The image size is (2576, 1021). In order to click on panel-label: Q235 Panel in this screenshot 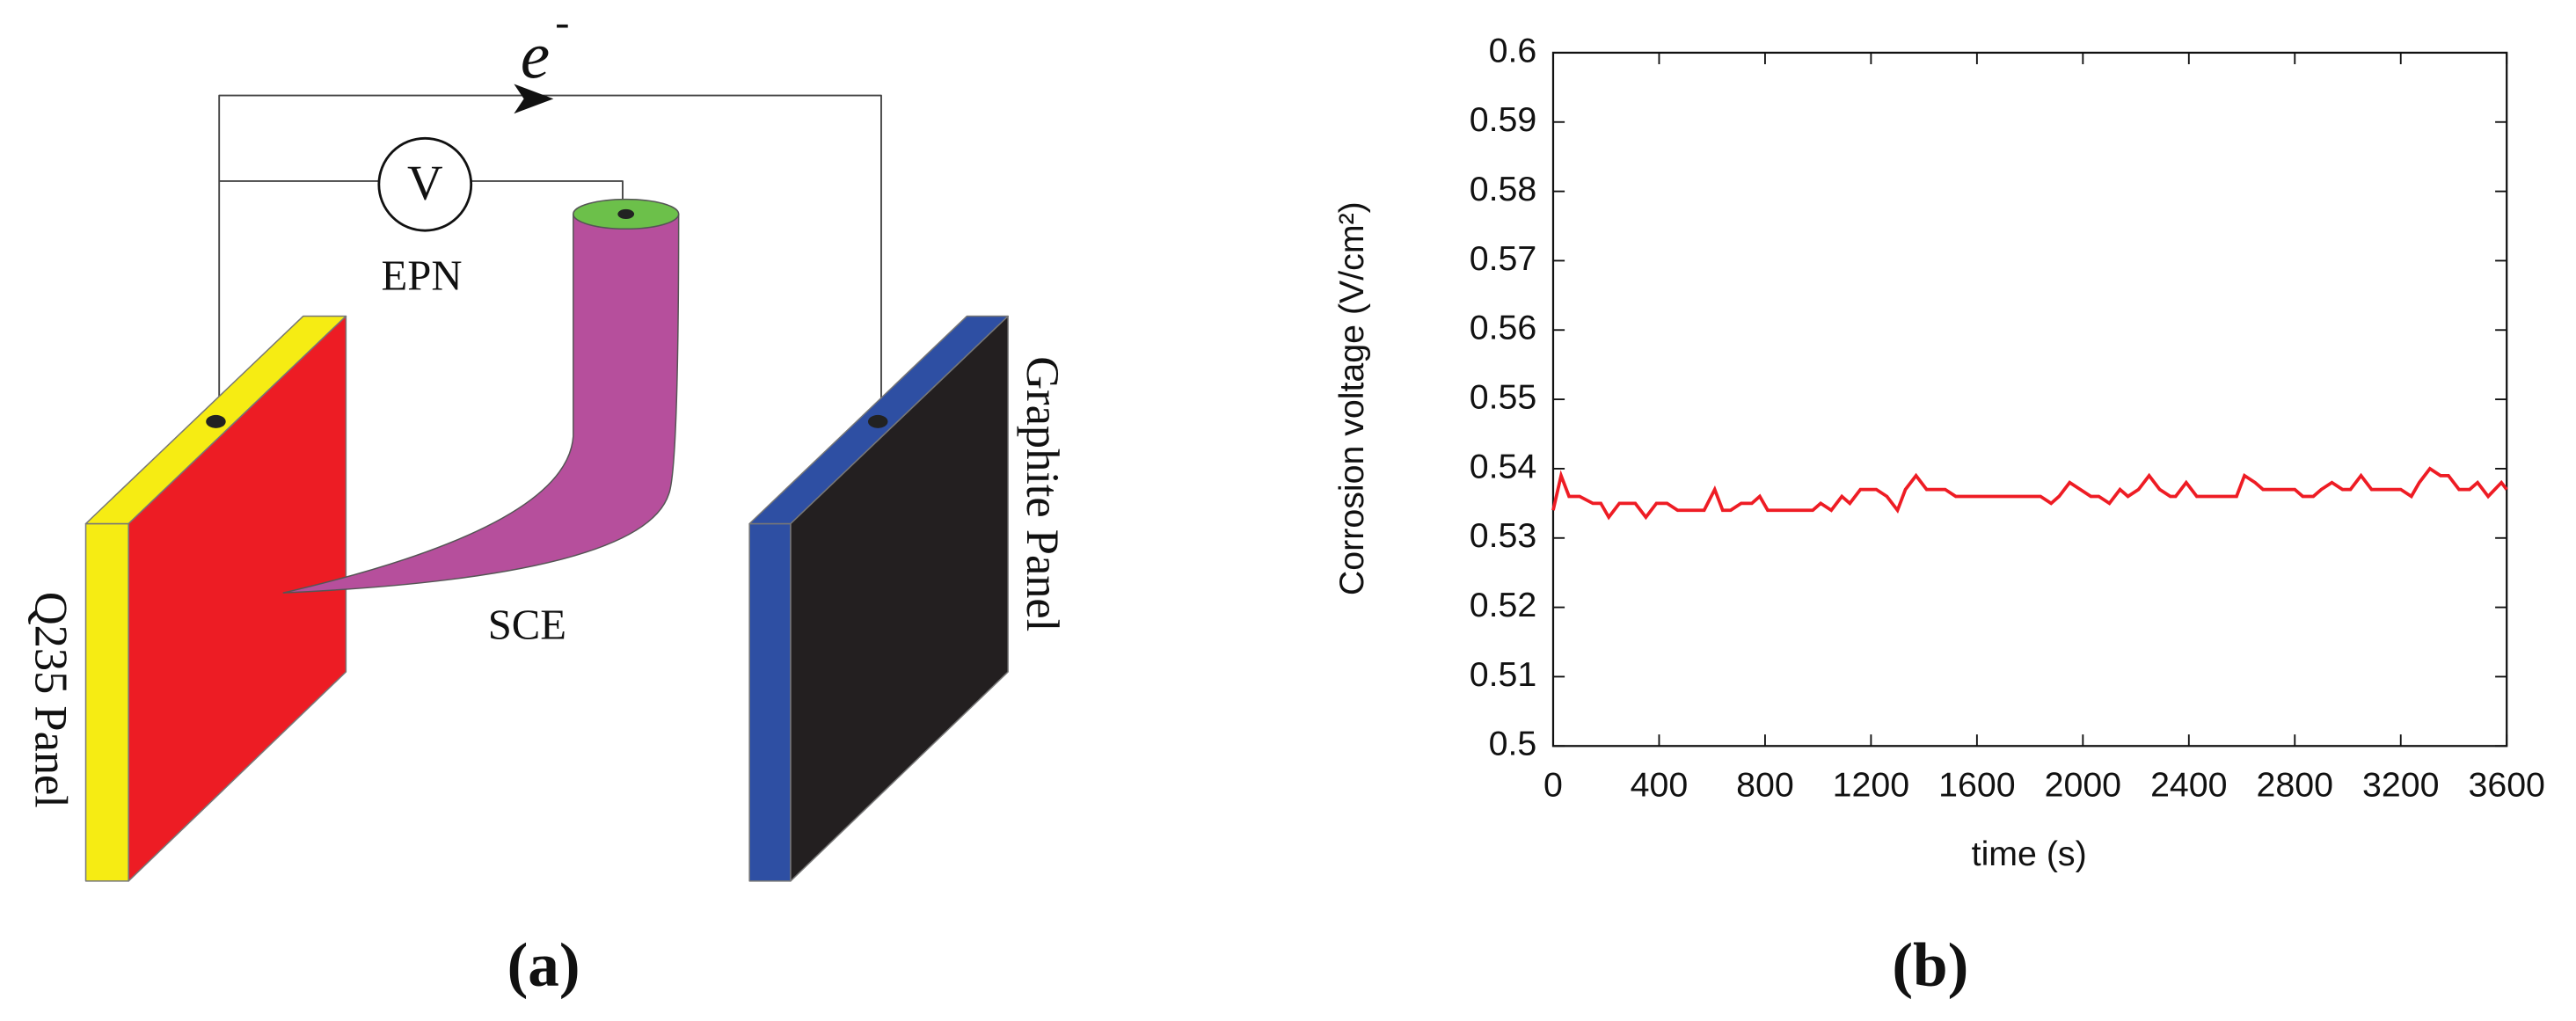, I will do `click(51, 700)`.